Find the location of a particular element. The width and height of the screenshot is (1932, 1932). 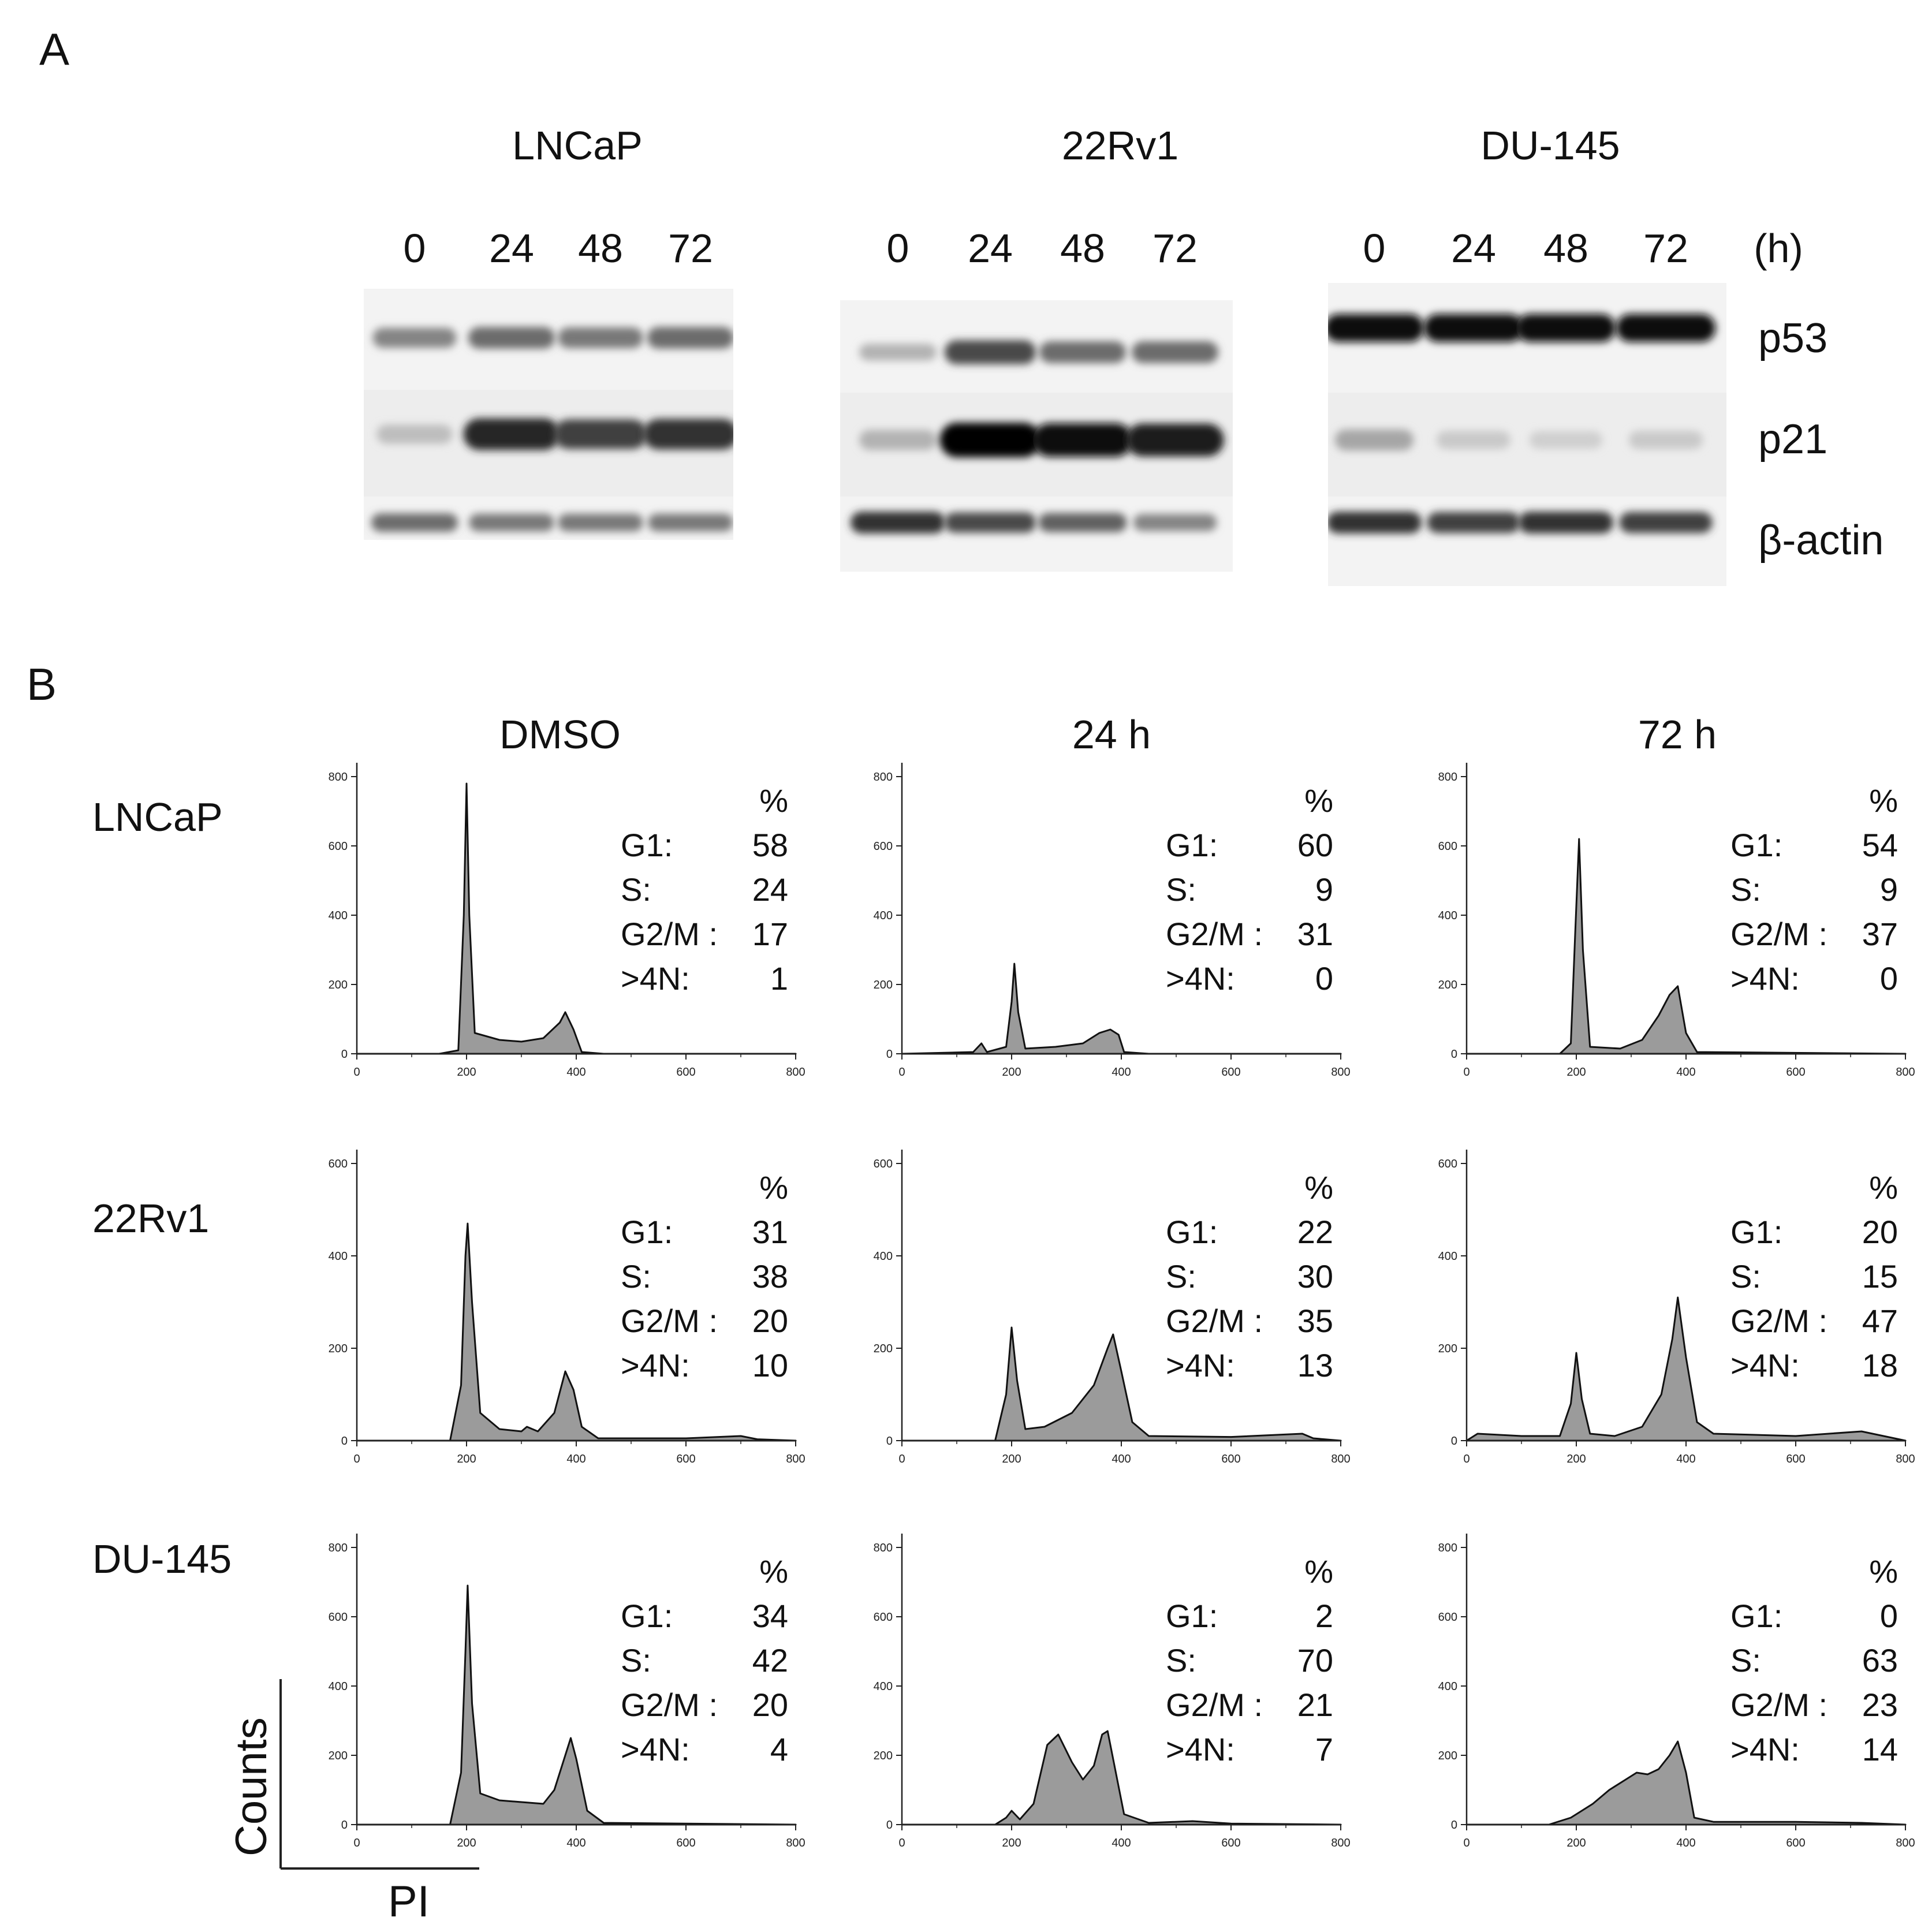

stats-phase-value: 0 is located at coordinates (1888, 1616).